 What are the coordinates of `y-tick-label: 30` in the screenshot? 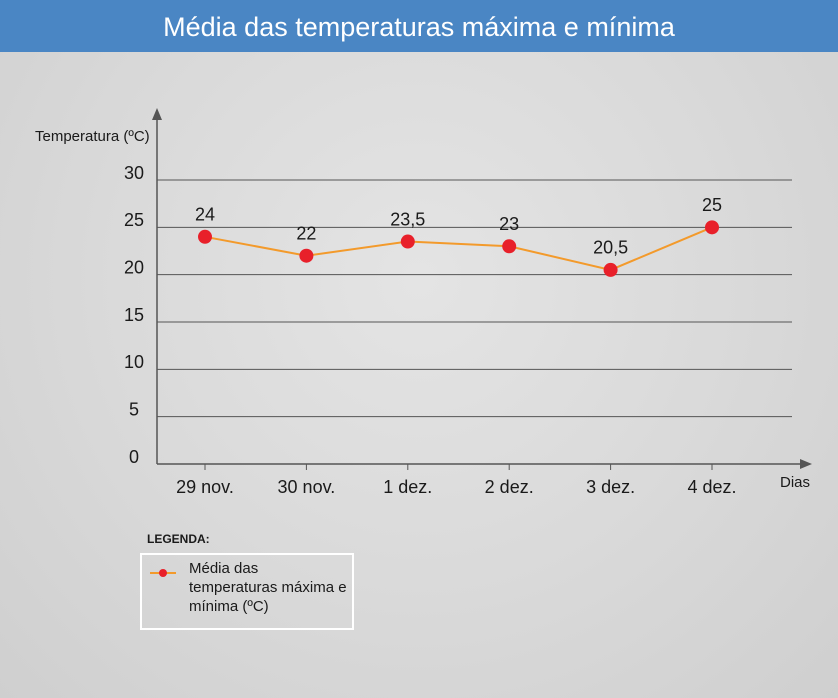 It's located at (134, 173).